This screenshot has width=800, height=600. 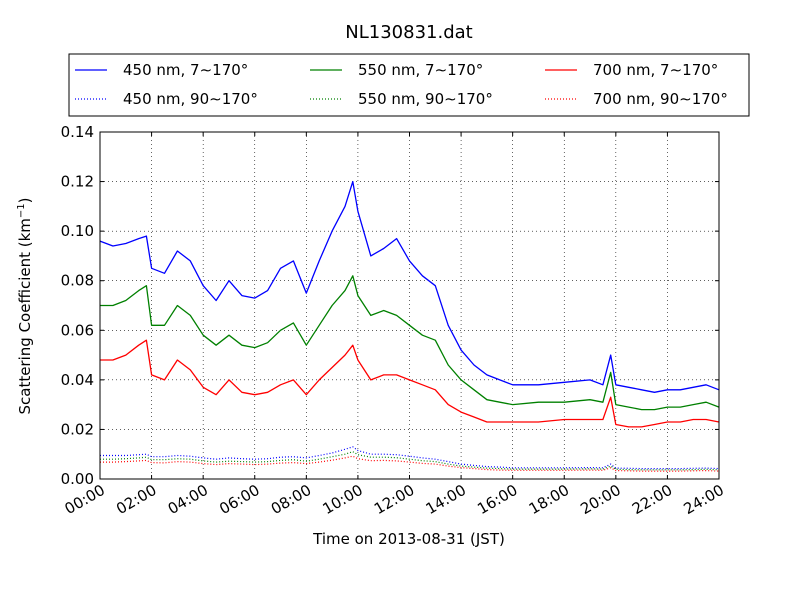 I want to click on y-axis-label-close: ), so click(x=25, y=200).